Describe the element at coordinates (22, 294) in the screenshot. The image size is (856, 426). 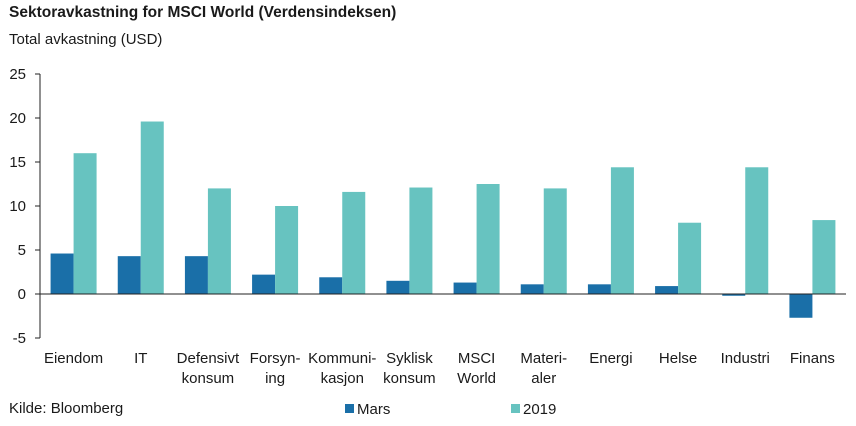
I see `y-tick-label: 0` at that location.